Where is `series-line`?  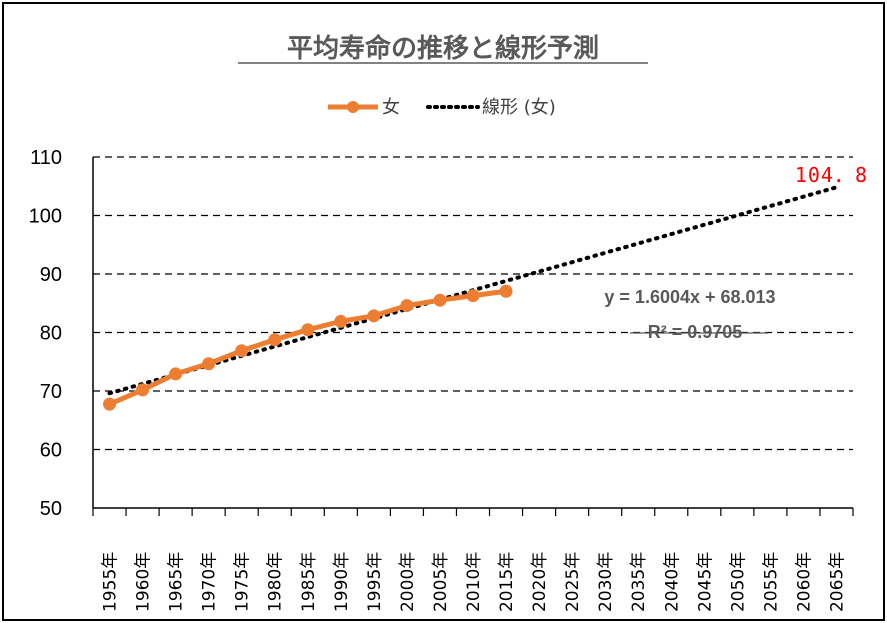
series-line is located at coordinates (307, 347).